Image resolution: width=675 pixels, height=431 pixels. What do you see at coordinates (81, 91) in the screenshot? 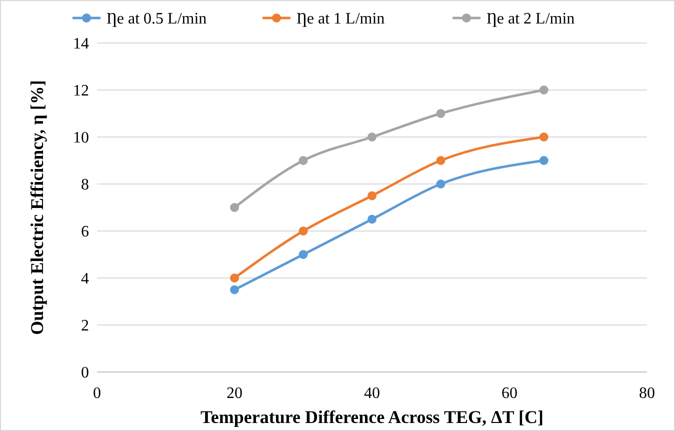
I see `y-tick-label: 12` at bounding box center [81, 91].